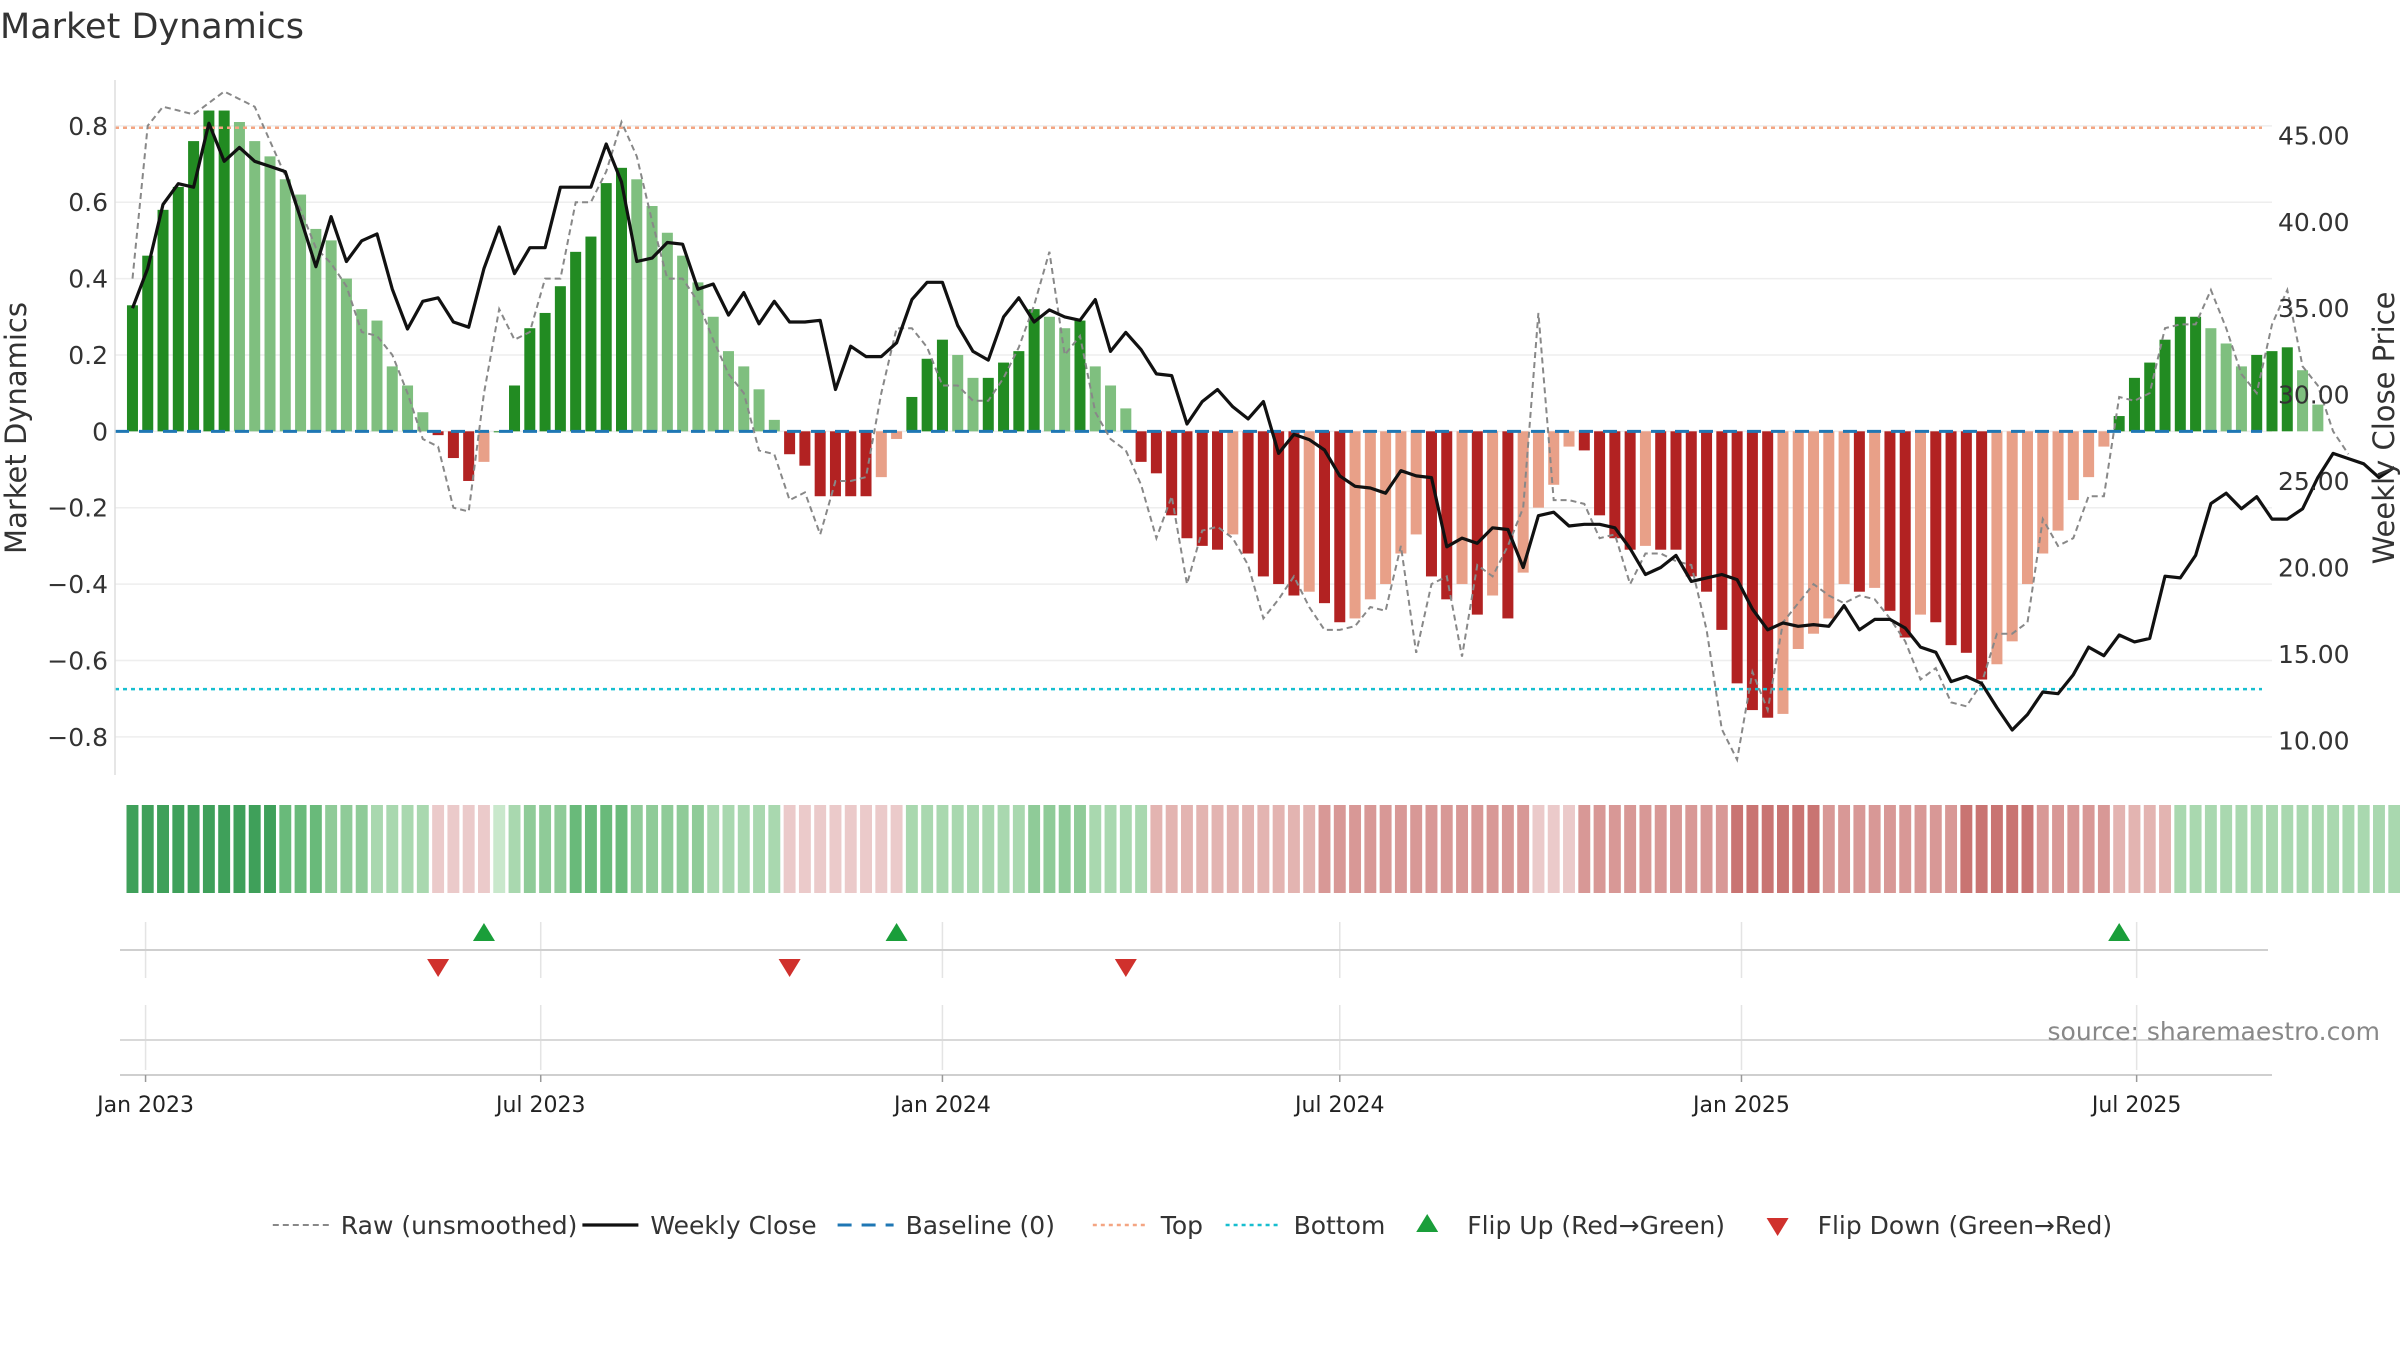  Describe the element at coordinates (152, 27) in the screenshot. I see `chart-title: Market Dynamics` at that location.